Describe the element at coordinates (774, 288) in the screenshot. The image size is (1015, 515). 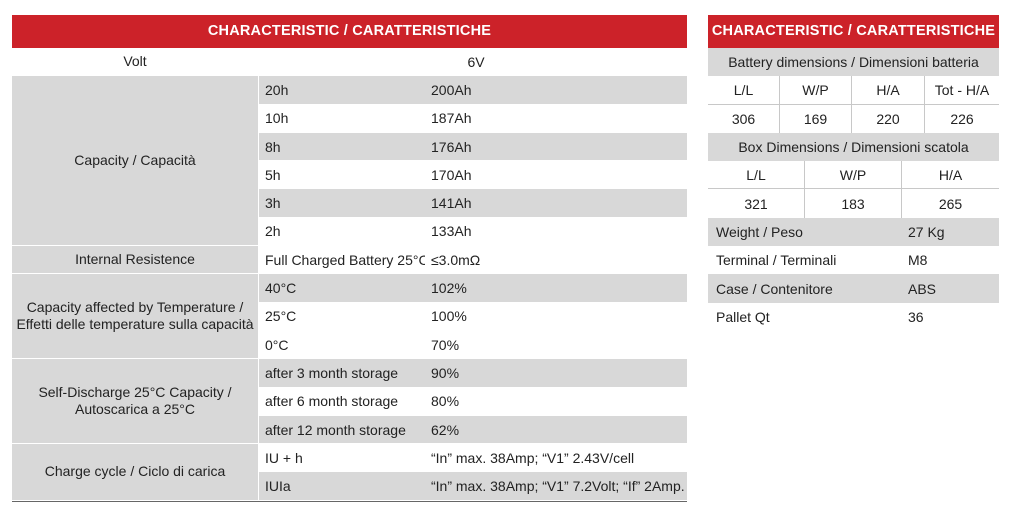
I see `property-label: Case / Contenitore` at that location.